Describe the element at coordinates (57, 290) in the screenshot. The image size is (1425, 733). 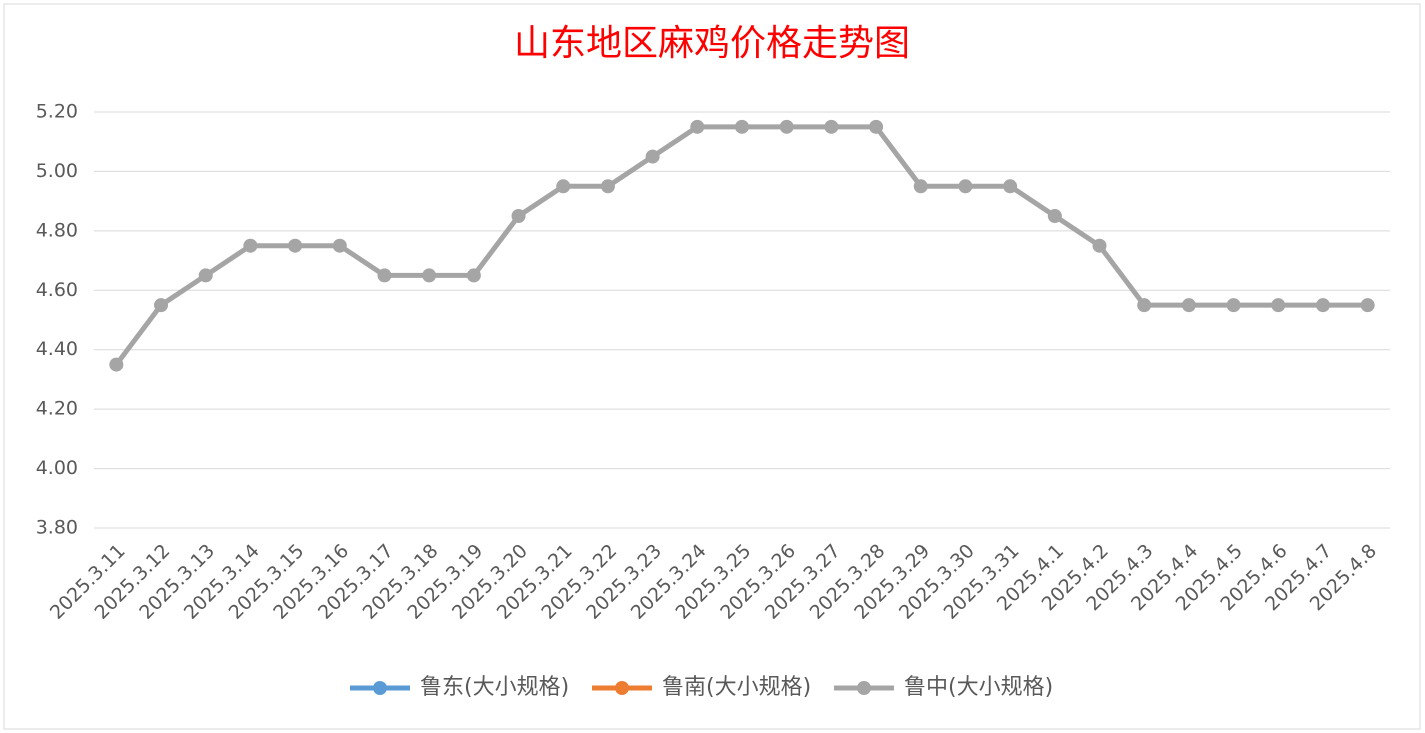
I see `y-tick-label: 4.60` at that location.